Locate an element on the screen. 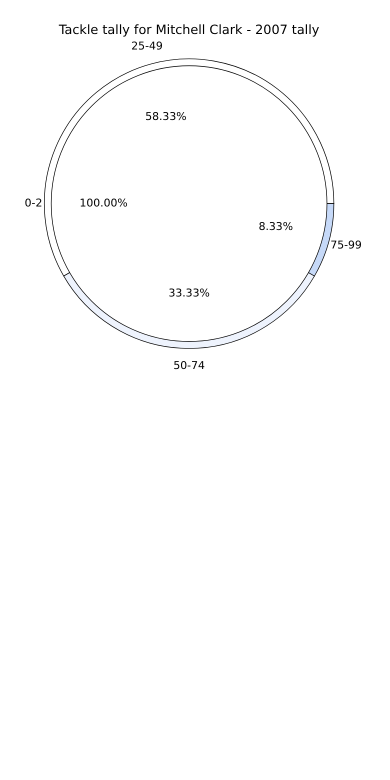 The width and height of the screenshot is (390, 780). chart-title: Tackle tally for Mitchell Clark - 2007 tally is located at coordinates (189, 30).